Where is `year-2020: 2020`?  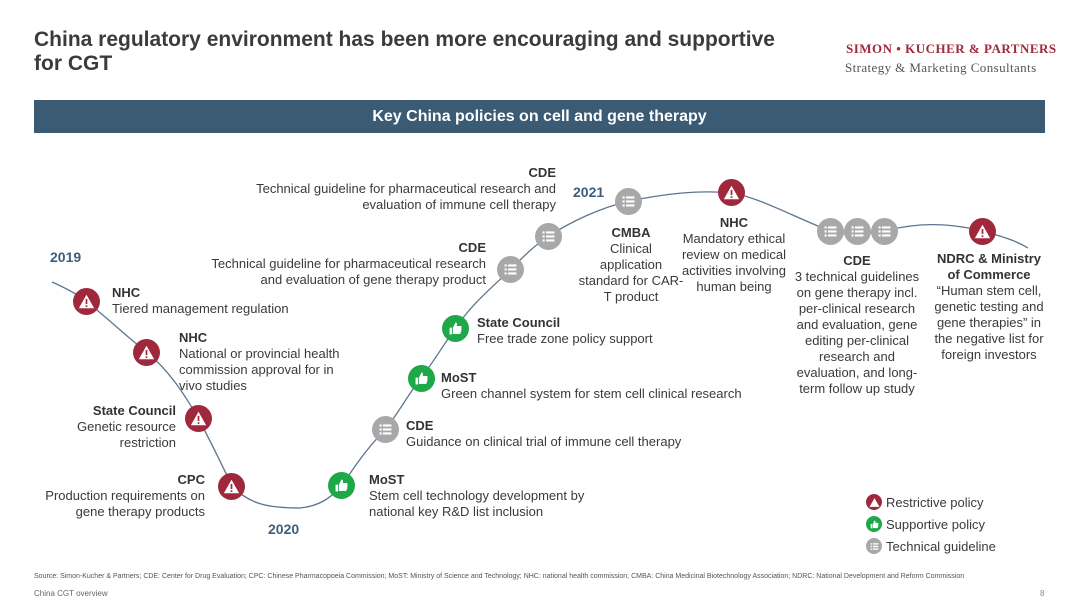 year-2020: 2020 is located at coordinates (284, 529).